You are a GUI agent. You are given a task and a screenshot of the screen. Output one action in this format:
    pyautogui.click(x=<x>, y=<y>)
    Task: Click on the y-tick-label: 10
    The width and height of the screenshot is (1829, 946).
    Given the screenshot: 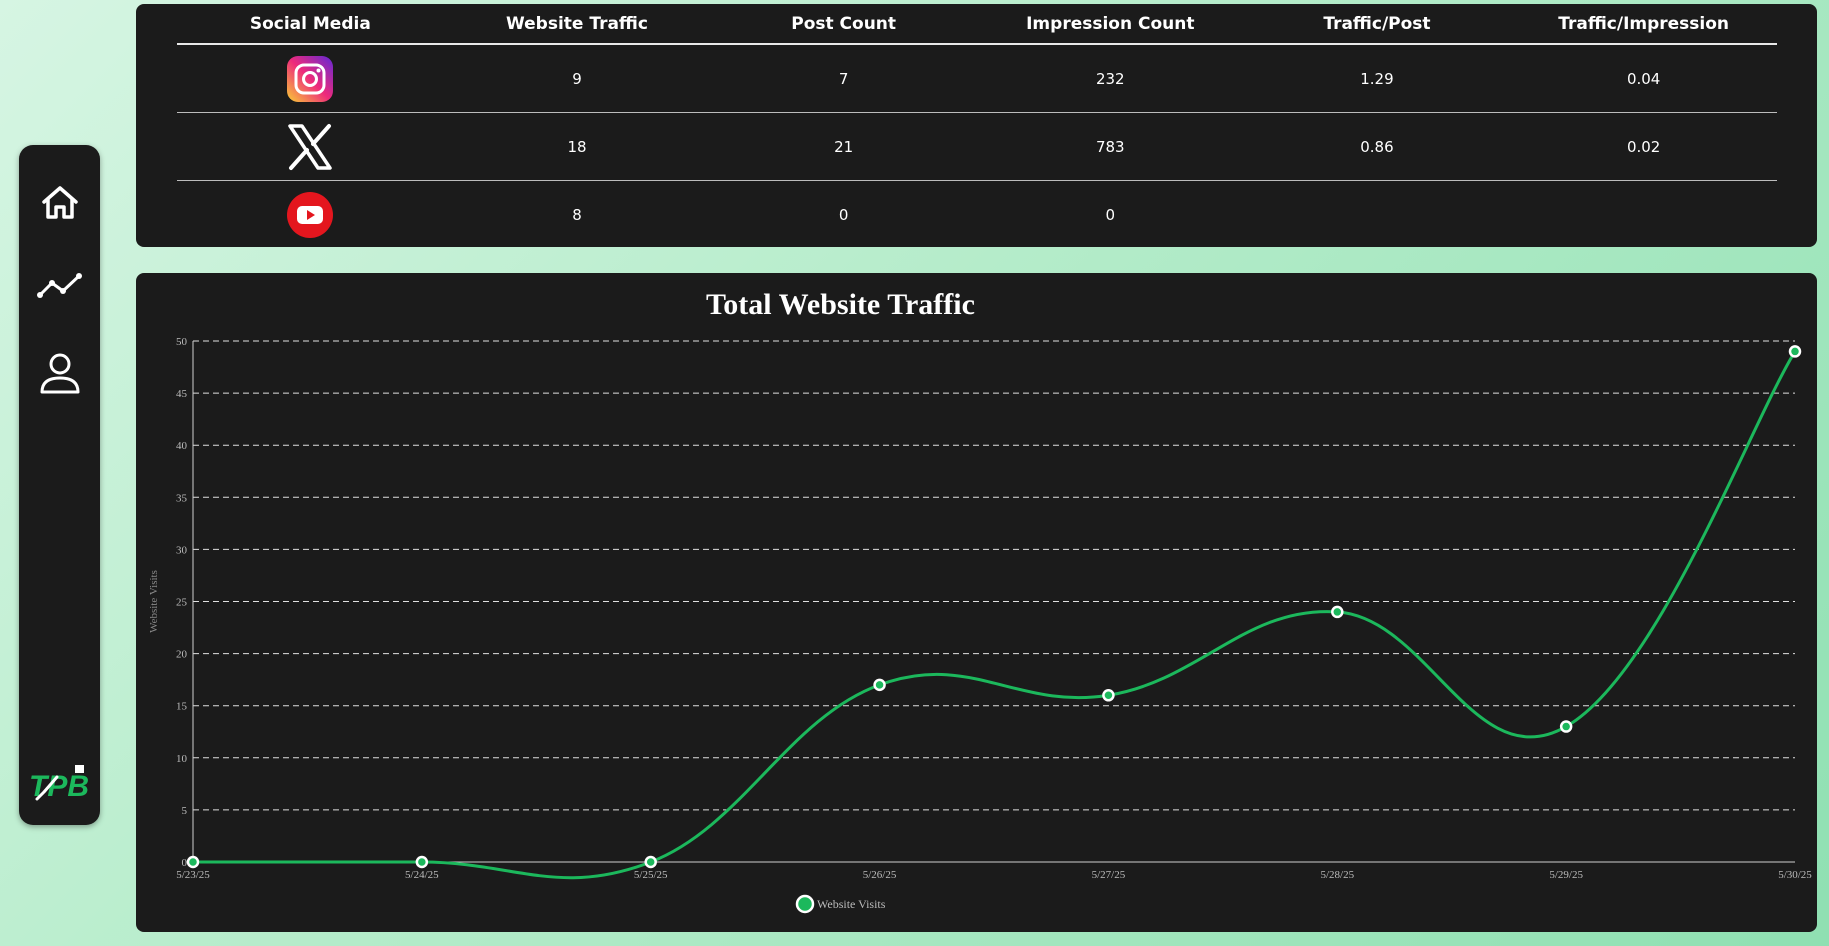 What is the action you would take?
    pyautogui.click(x=182, y=759)
    